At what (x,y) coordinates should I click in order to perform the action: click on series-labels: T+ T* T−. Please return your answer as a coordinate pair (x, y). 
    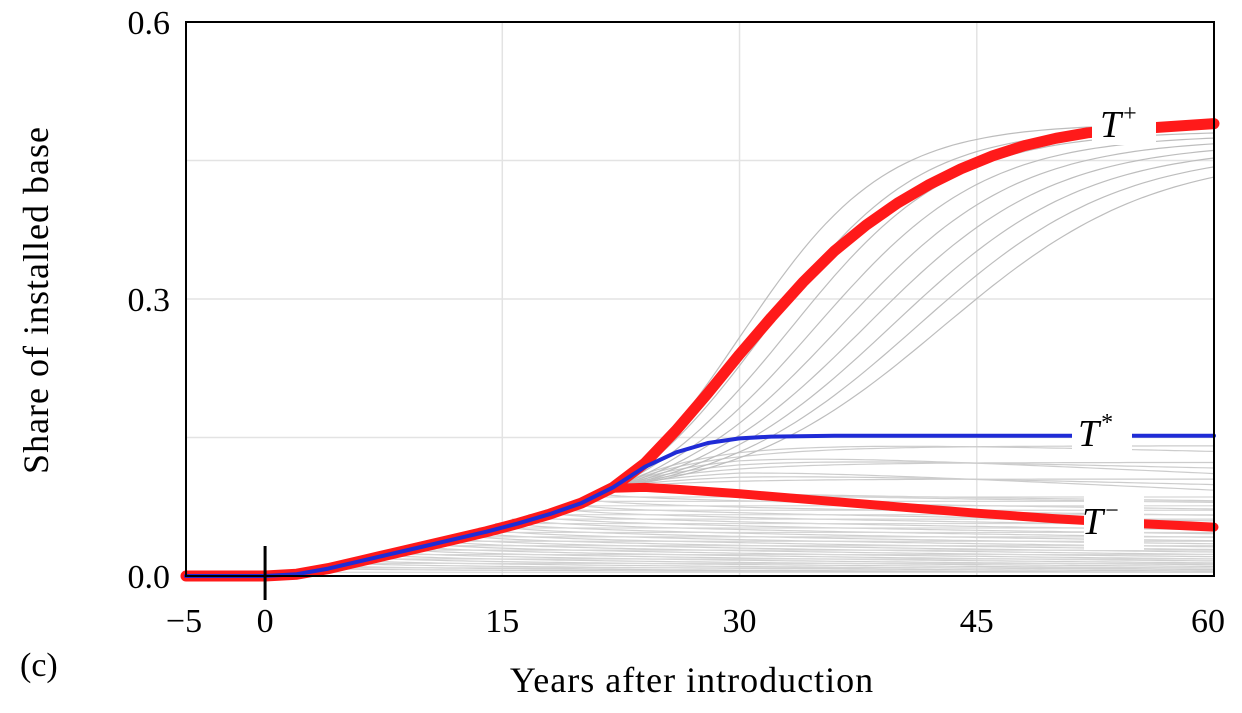
    Looking at the image, I should click on (1114, 321).